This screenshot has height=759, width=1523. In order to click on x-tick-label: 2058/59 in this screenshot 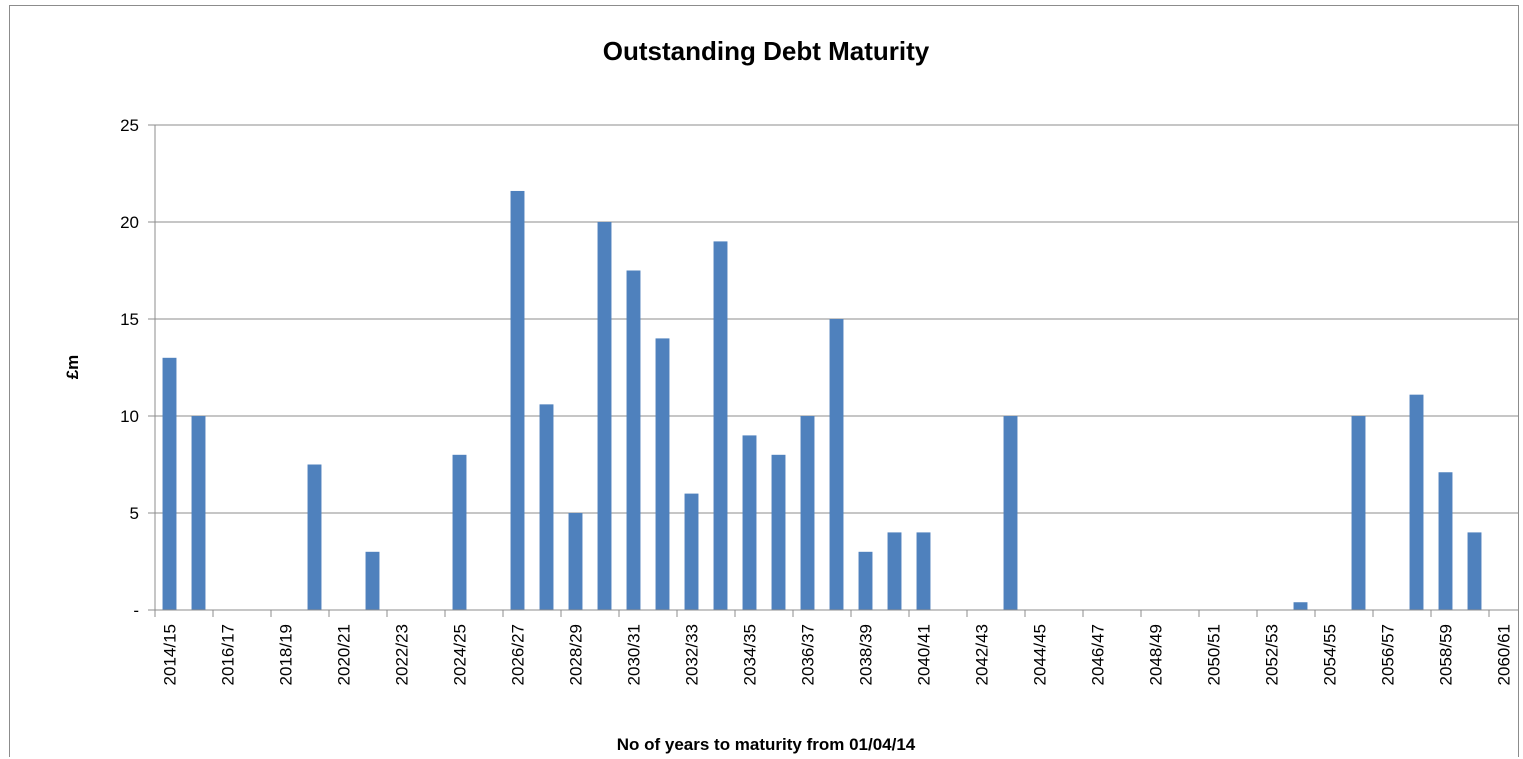, I will do `click(1446, 654)`.